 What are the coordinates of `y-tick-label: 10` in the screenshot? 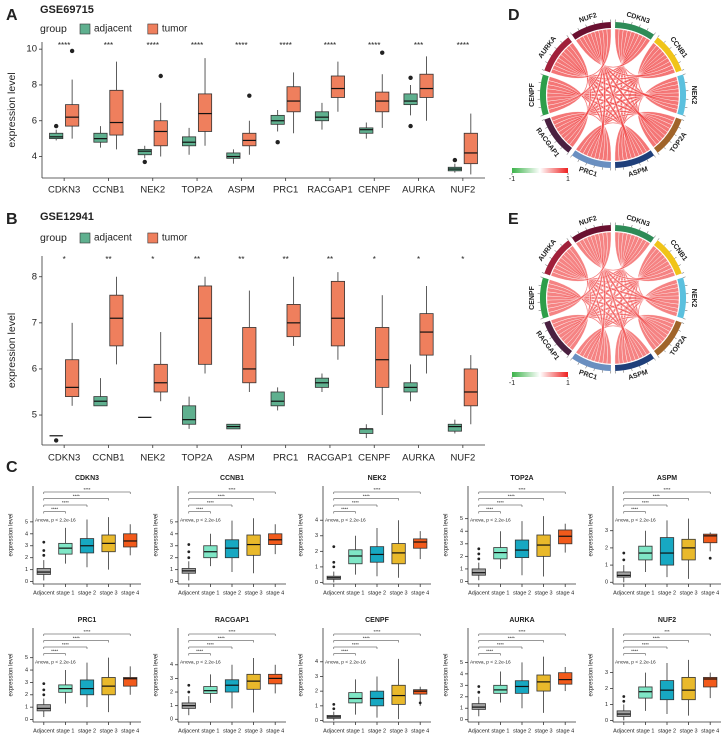 It's located at (31, 49).